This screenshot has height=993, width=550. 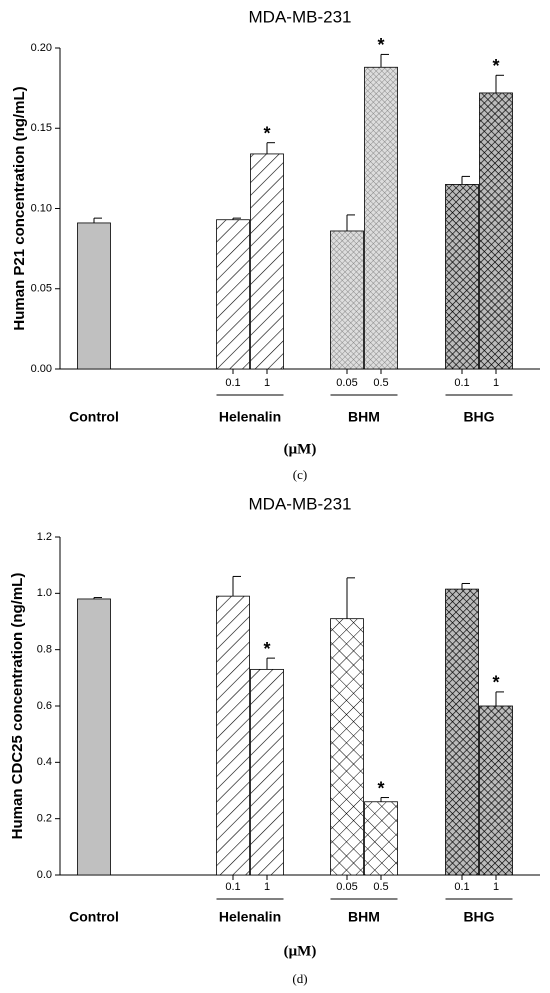 What do you see at coordinates (44, 593) in the screenshot?
I see `y-tick-label: 1.0` at bounding box center [44, 593].